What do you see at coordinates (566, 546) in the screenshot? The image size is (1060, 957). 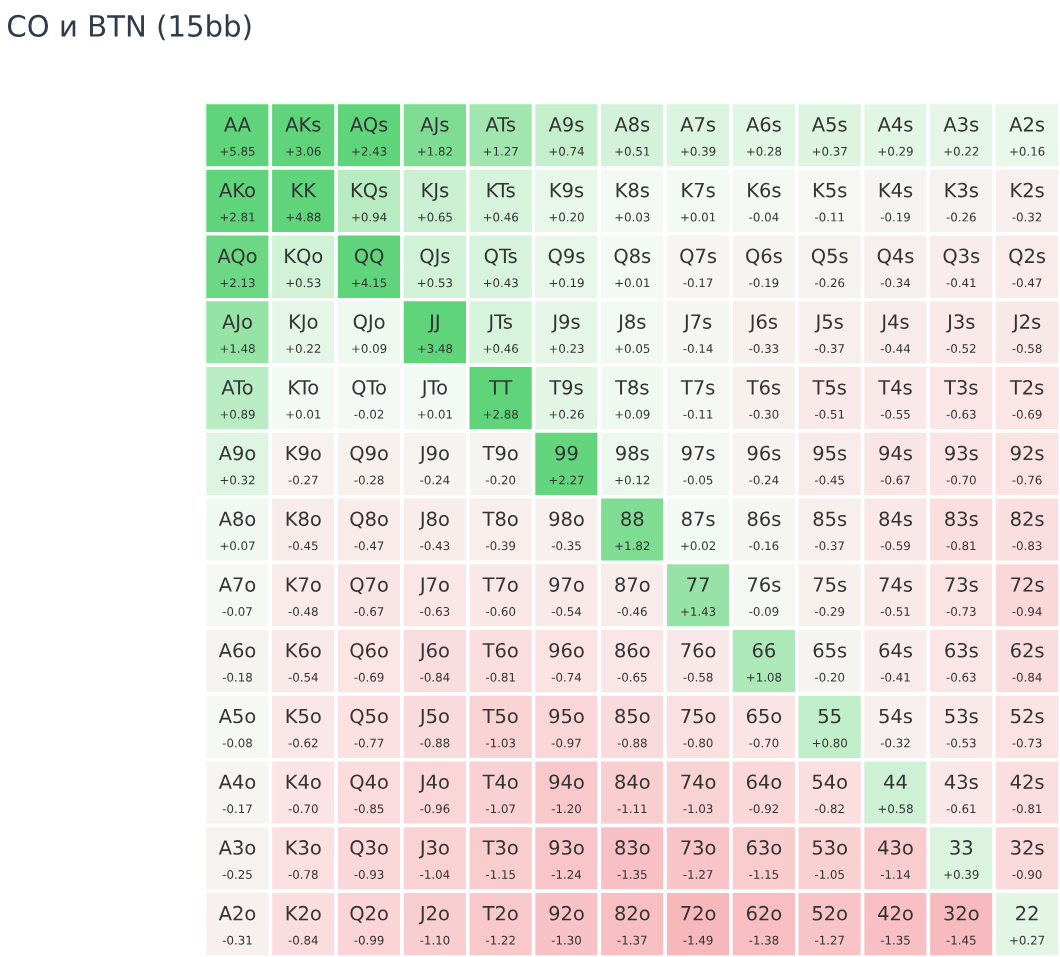 I see `data-label: -0.35` at bounding box center [566, 546].